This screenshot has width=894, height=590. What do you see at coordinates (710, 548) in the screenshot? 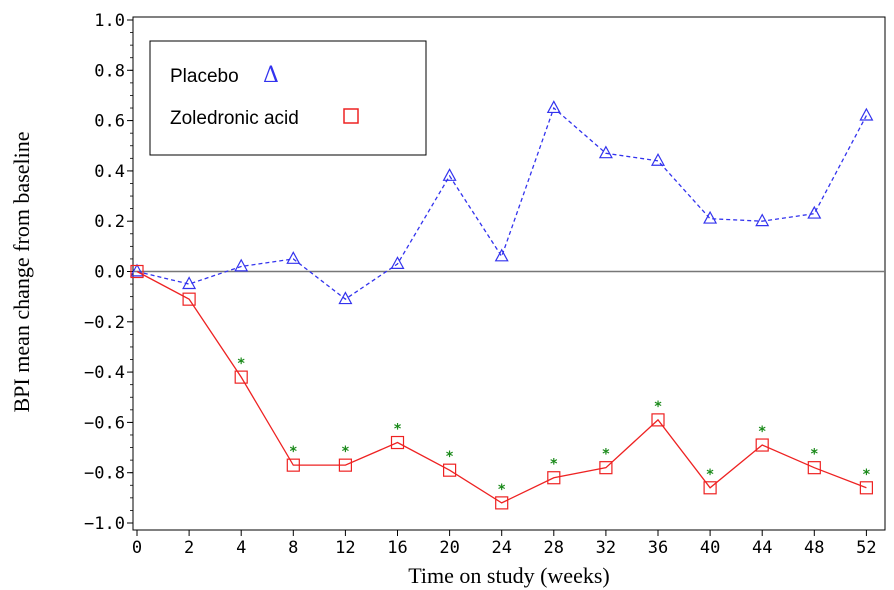
I see `x-tick-label: 40` at bounding box center [710, 548].